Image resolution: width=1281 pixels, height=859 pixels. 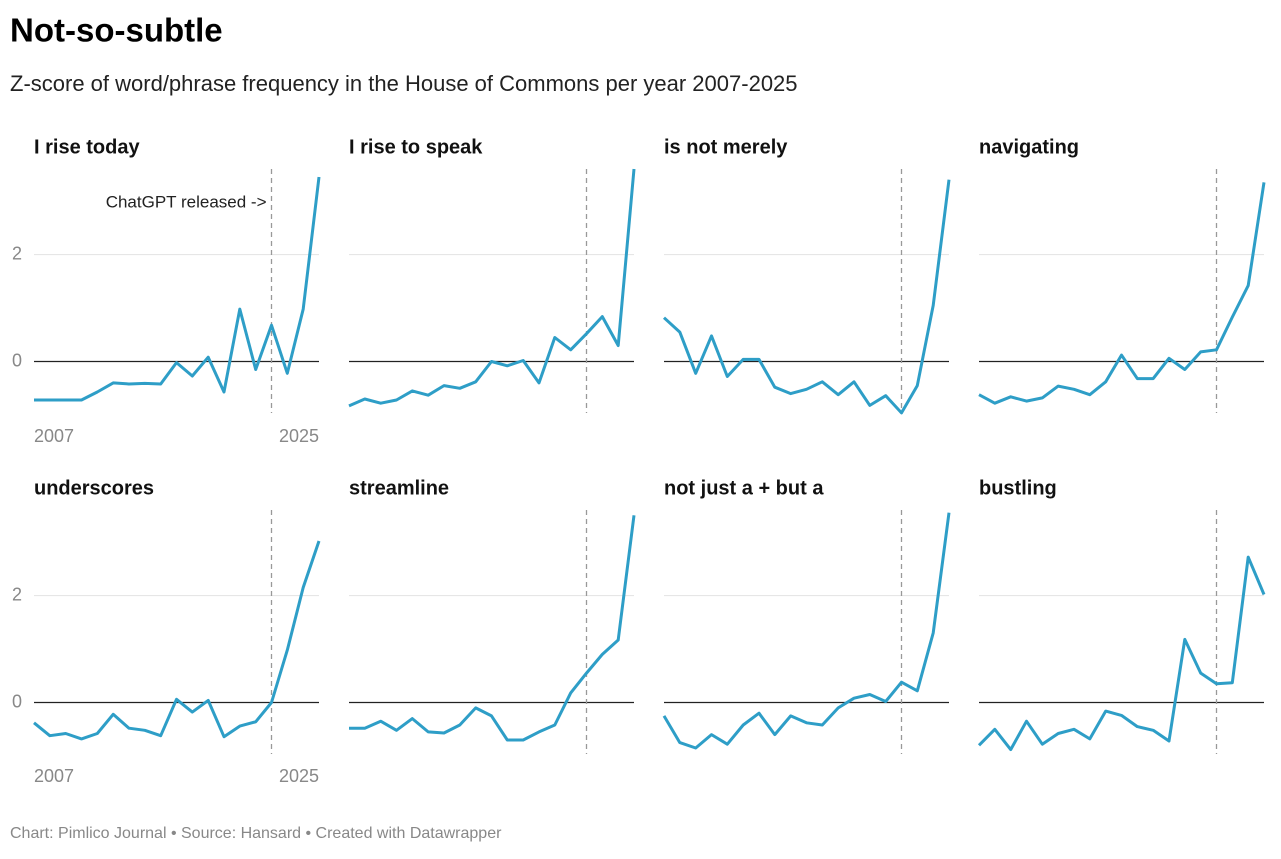 I want to click on panel-title: I rise to speak, so click(x=416, y=147).